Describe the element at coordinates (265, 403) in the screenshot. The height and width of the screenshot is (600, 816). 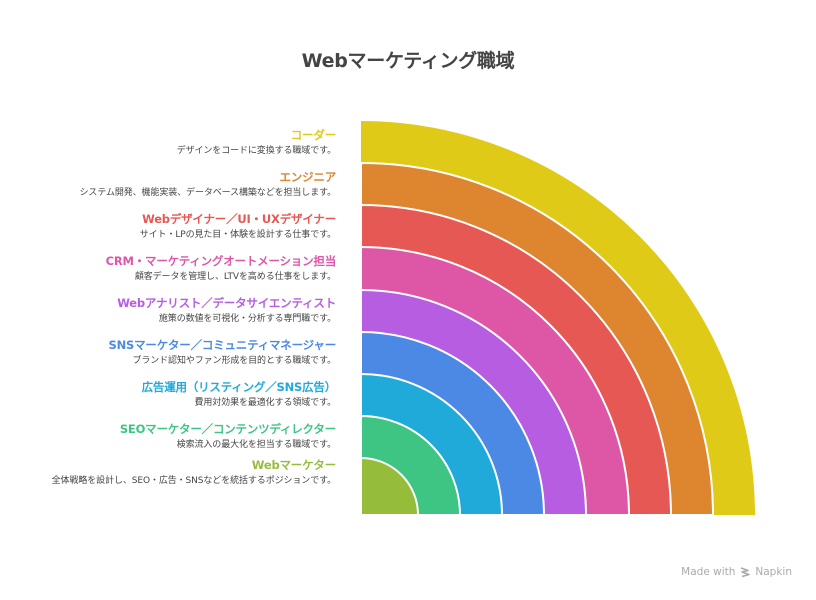
I see `item-description: 費用対効果を最適化する領域です。` at that location.